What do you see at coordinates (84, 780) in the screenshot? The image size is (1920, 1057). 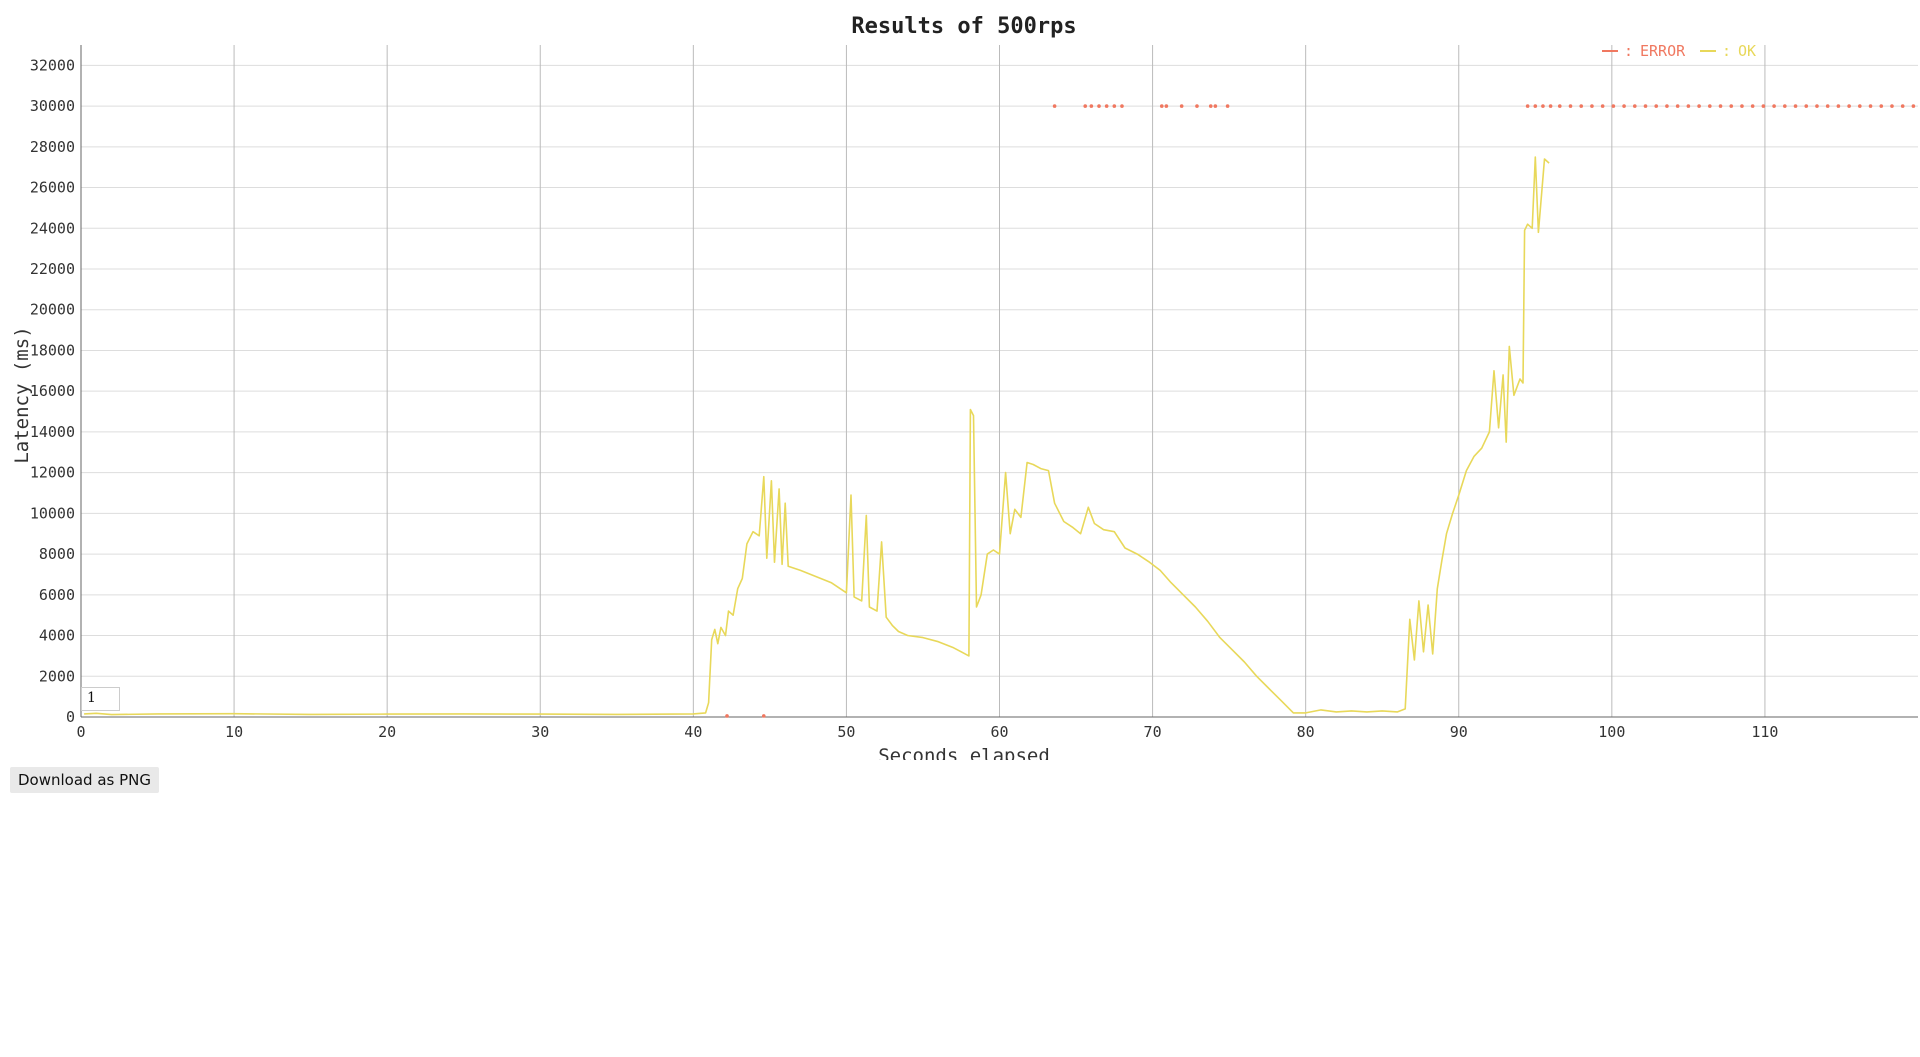 I see `download-png-button: Download as PNG` at bounding box center [84, 780].